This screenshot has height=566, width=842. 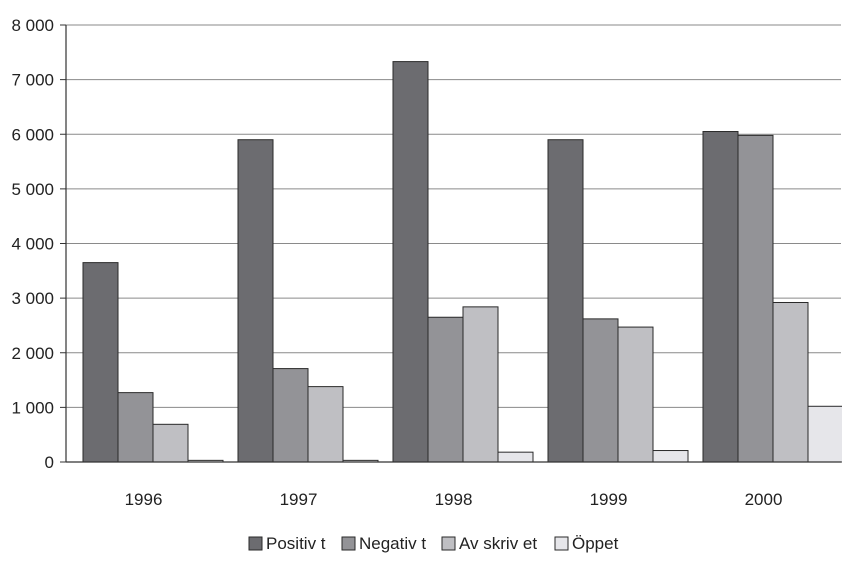 I want to click on x-tick-label: 1999, so click(x=609, y=499).